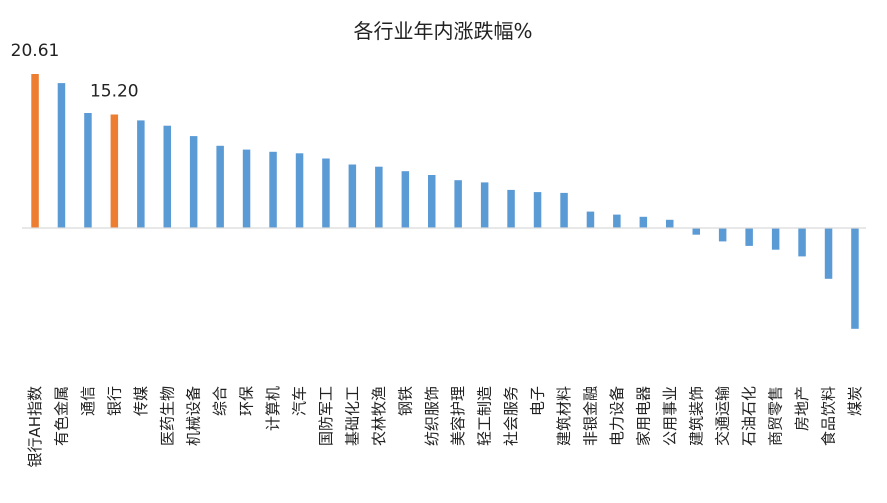 The height and width of the screenshot is (503, 887). I want to click on category-label: 传媒, so click(141, 401).